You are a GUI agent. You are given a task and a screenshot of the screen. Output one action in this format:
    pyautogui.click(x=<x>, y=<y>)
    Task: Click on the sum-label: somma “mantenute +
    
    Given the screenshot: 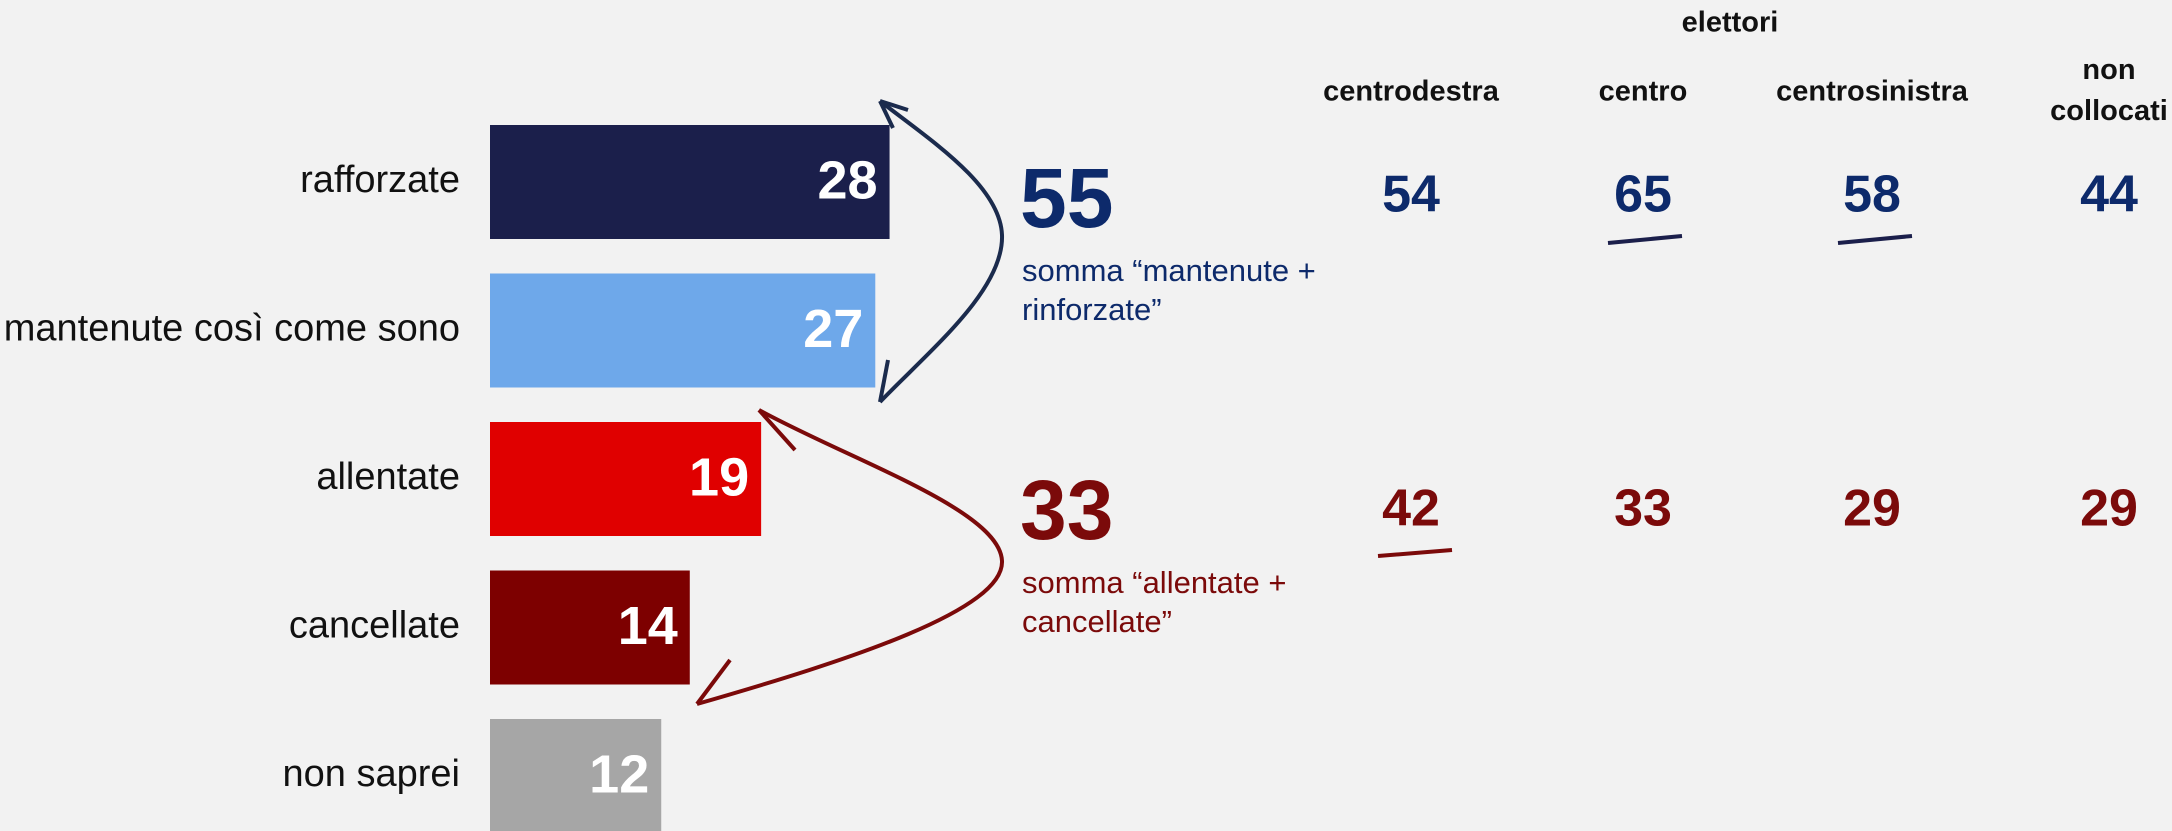 What is the action you would take?
    pyautogui.click(x=1169, y=270)
    